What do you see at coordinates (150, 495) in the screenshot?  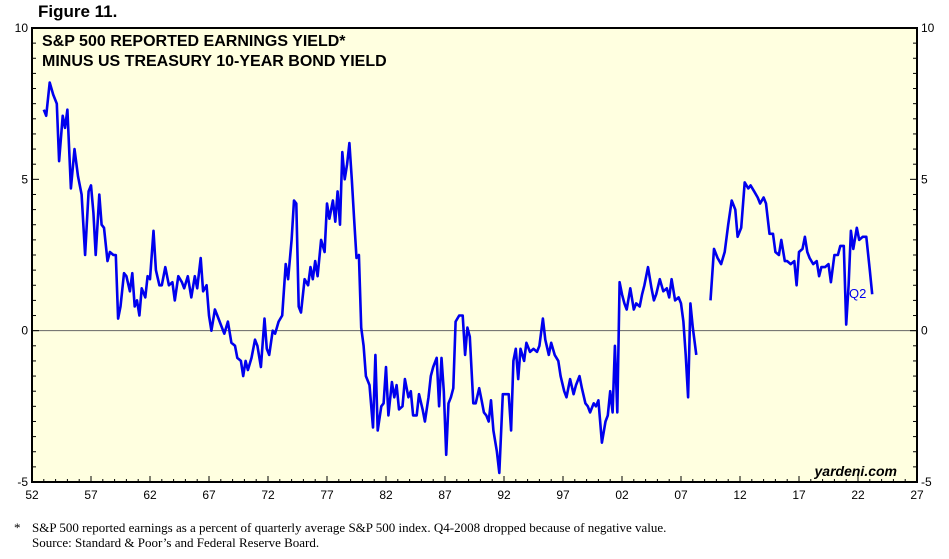 I see `x-tick-label: 62` at bounding box center [150, 495].